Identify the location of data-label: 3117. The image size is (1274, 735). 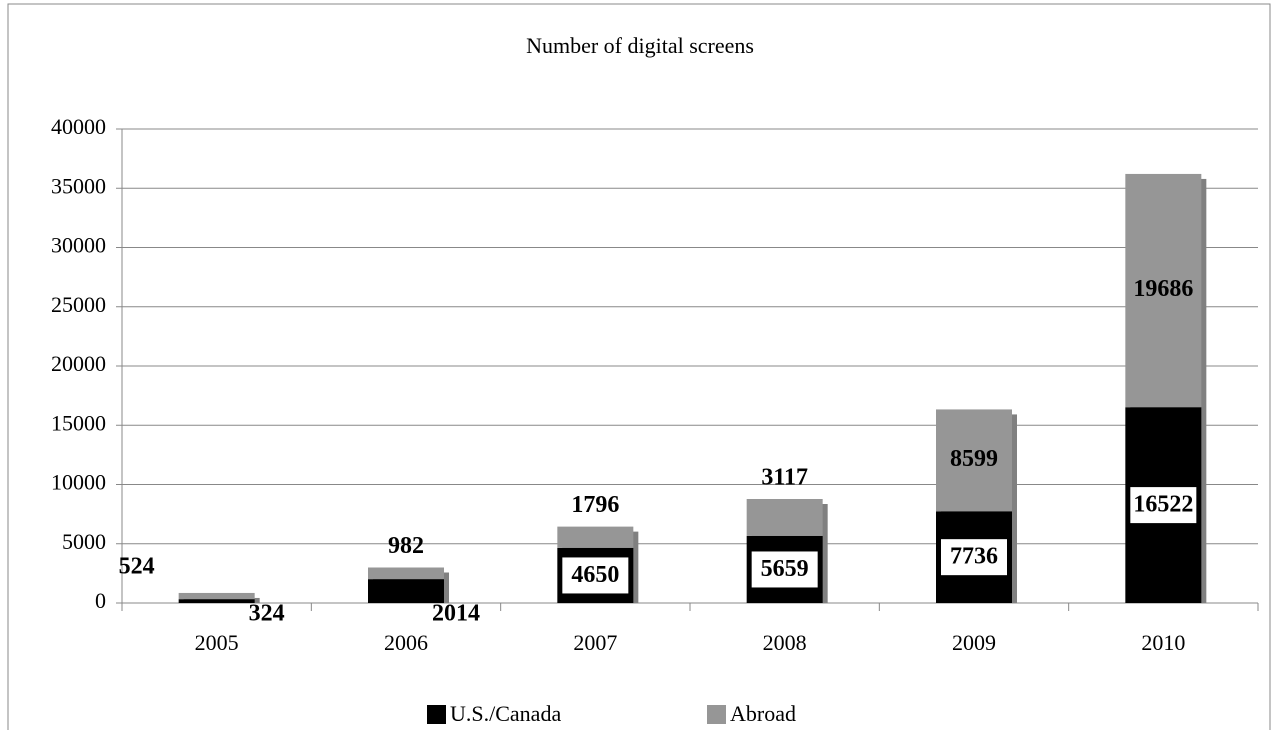
(784, 478).